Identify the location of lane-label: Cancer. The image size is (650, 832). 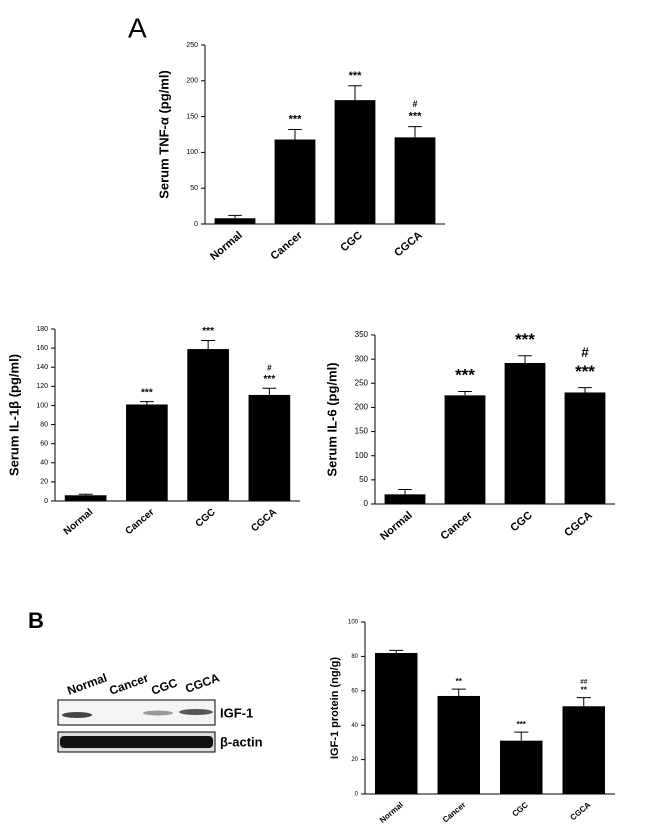
(128, 684).